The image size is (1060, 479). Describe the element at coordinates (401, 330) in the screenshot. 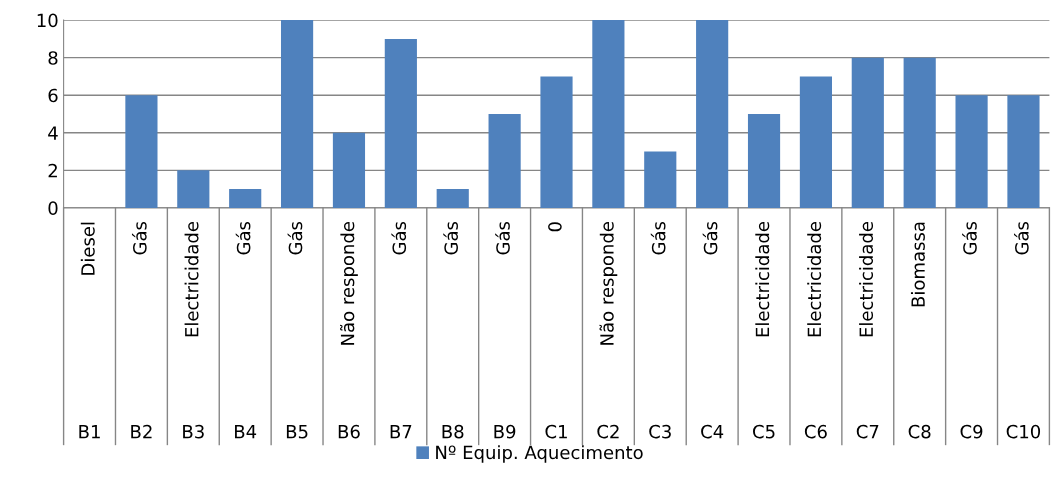

I see `category-label: Gás B7` at that location.